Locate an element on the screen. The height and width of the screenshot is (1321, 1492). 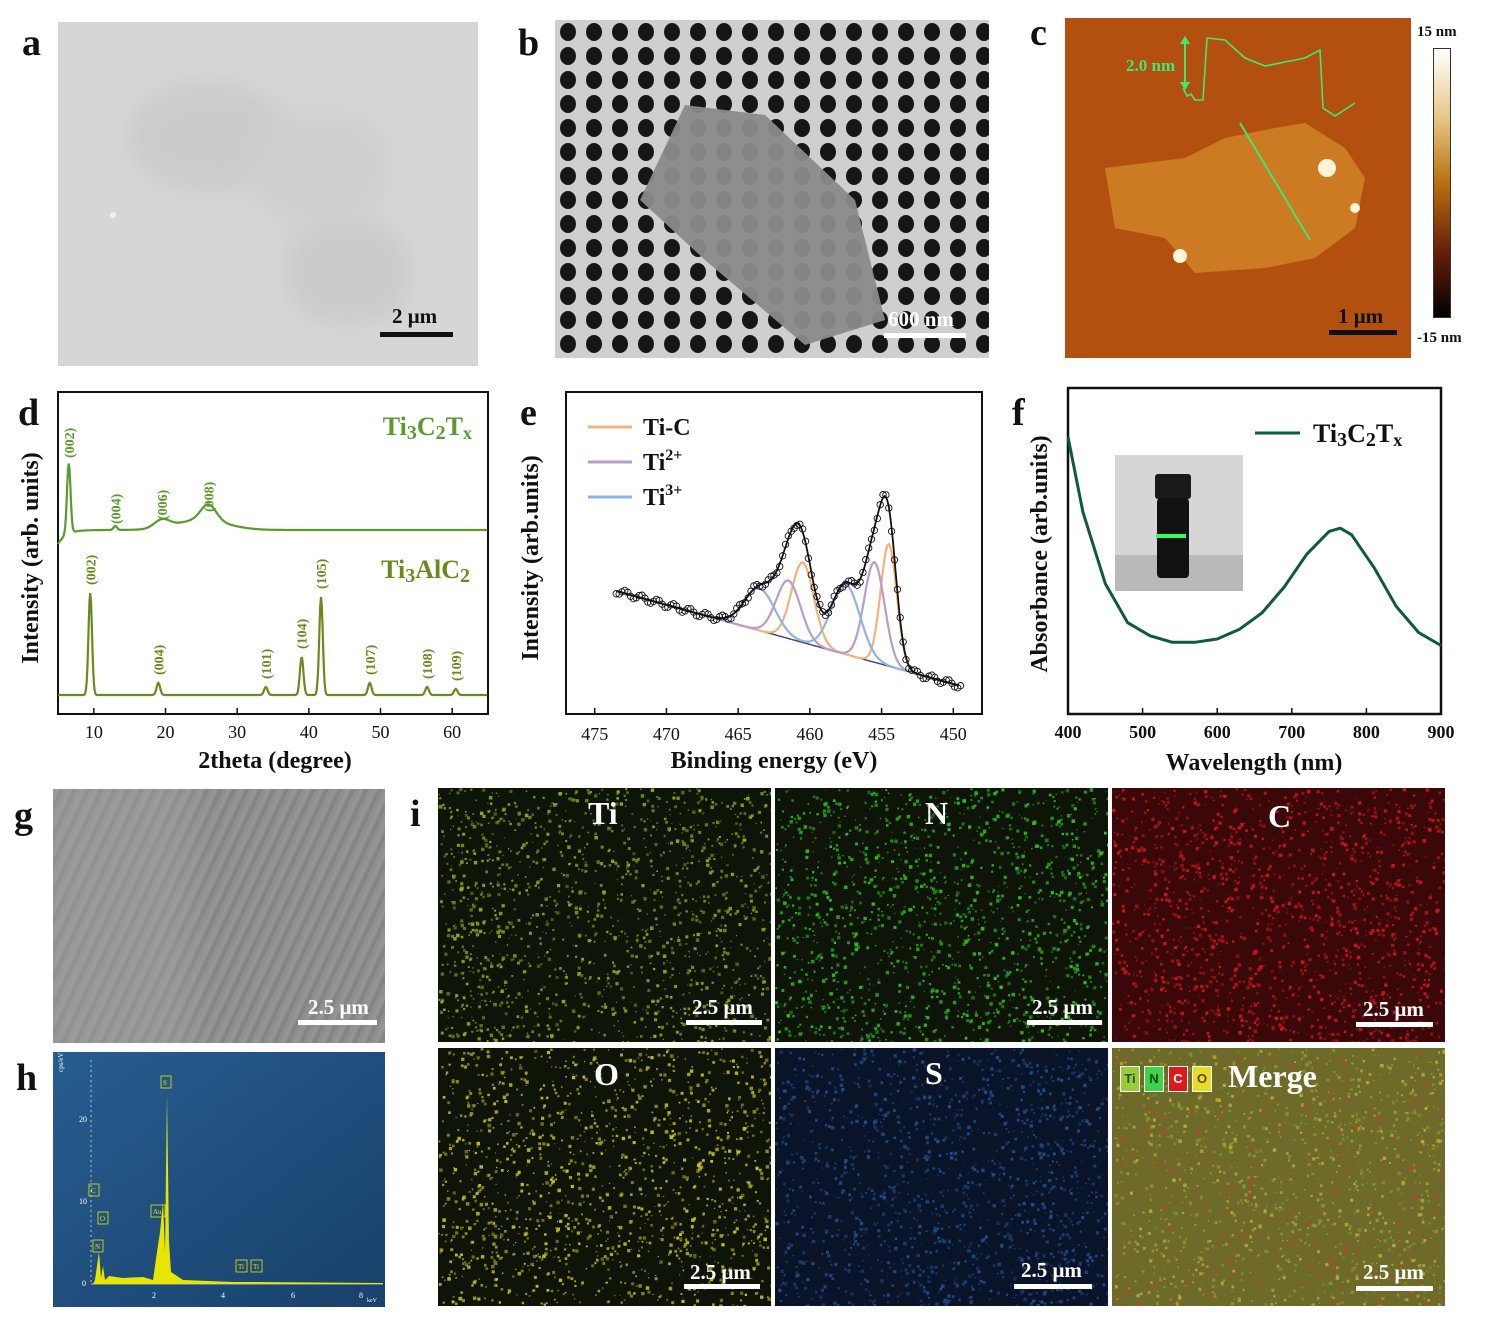
map-title-ti: Ti is located at coordinates (603, 813).